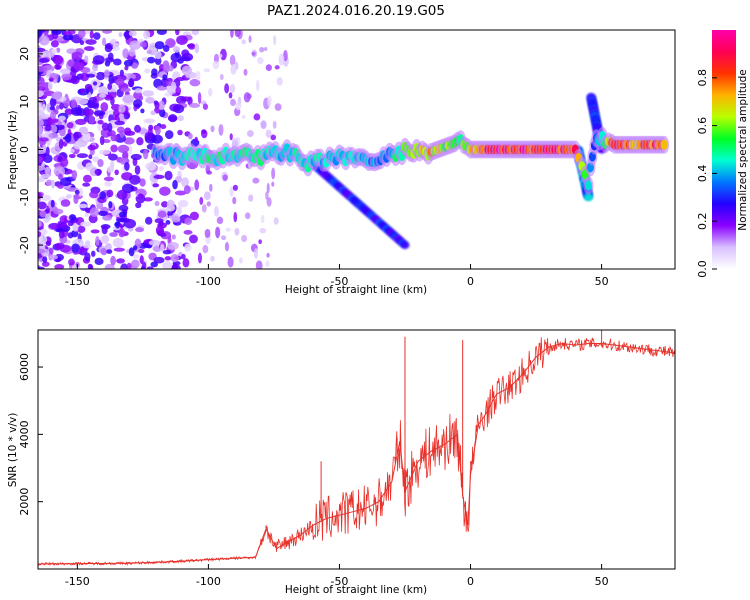 The image size is (750, 600). What do you see at coordinates (702, 126) in the screenshot?
I see `colorbar-tick-label: 0.6` at bounding box center [702, 126].